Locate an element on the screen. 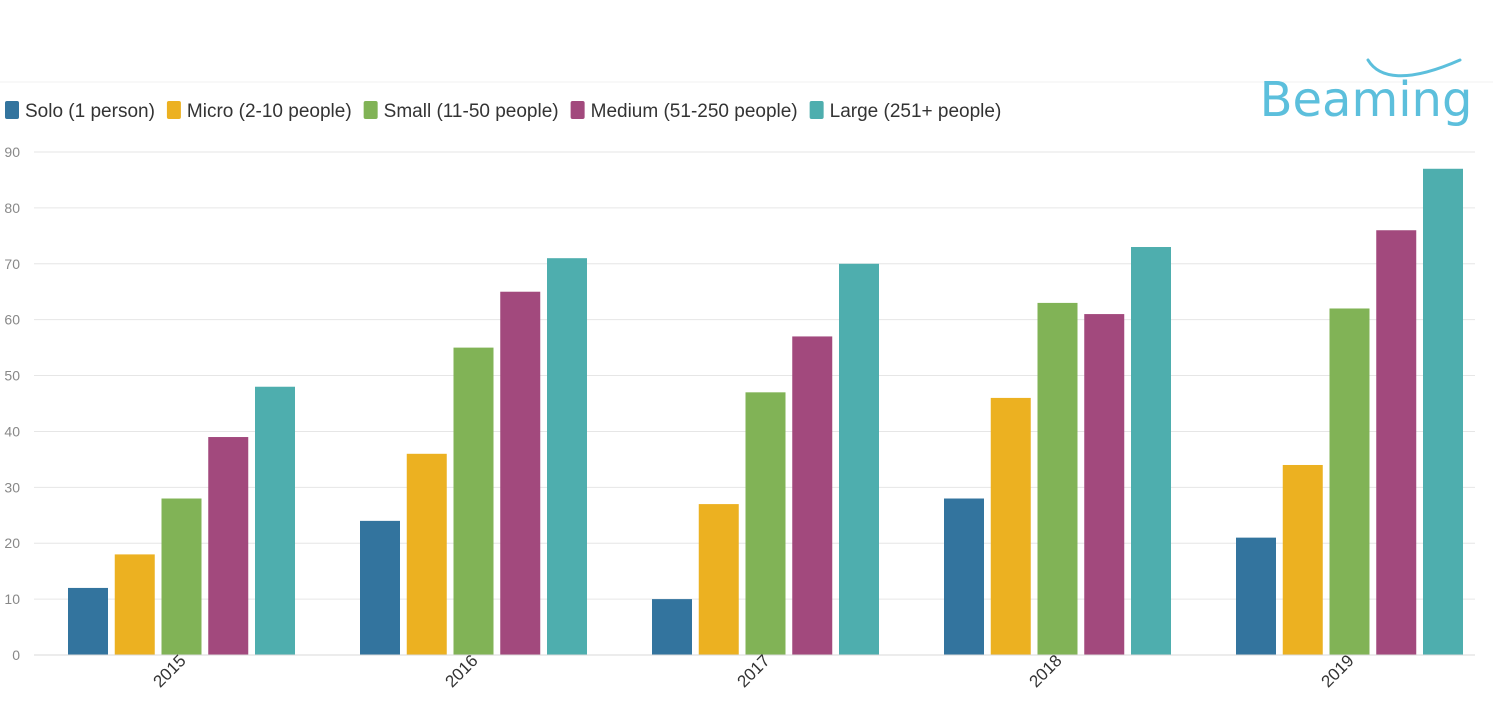 The image size is (1493, 720). x-tick-label: 2016 is located at coordinates (462, 671).